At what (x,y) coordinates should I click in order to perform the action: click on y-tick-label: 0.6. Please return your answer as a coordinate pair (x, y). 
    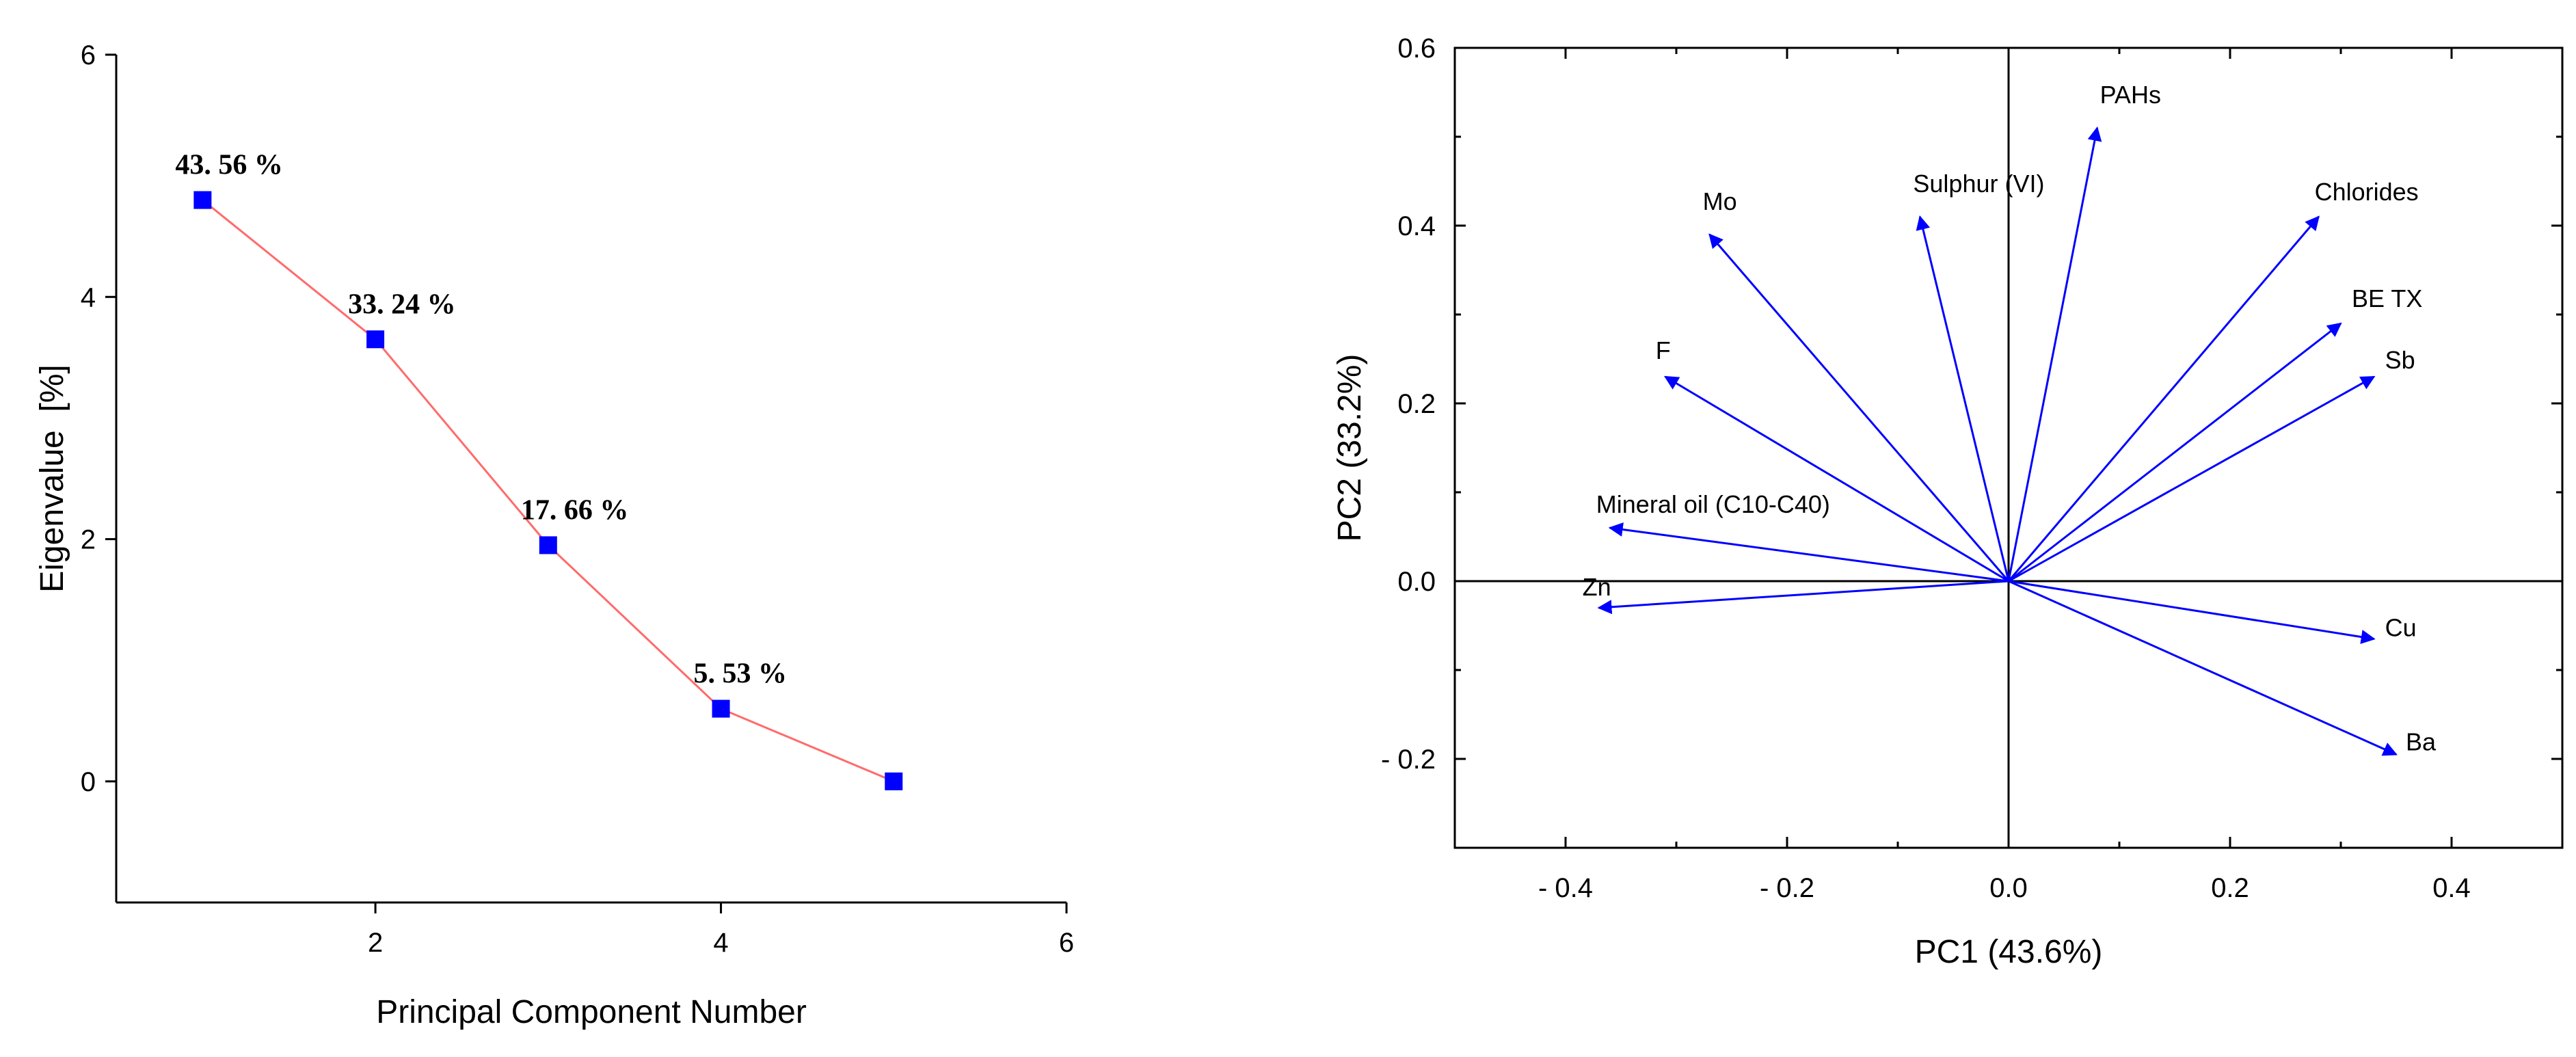
    Looking at the image, I should click on (1416, 49).